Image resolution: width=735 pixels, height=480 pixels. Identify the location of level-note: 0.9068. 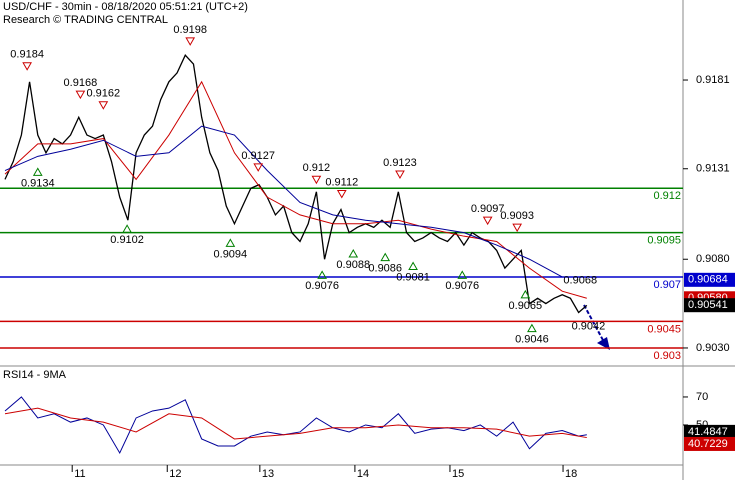
(580, 280).